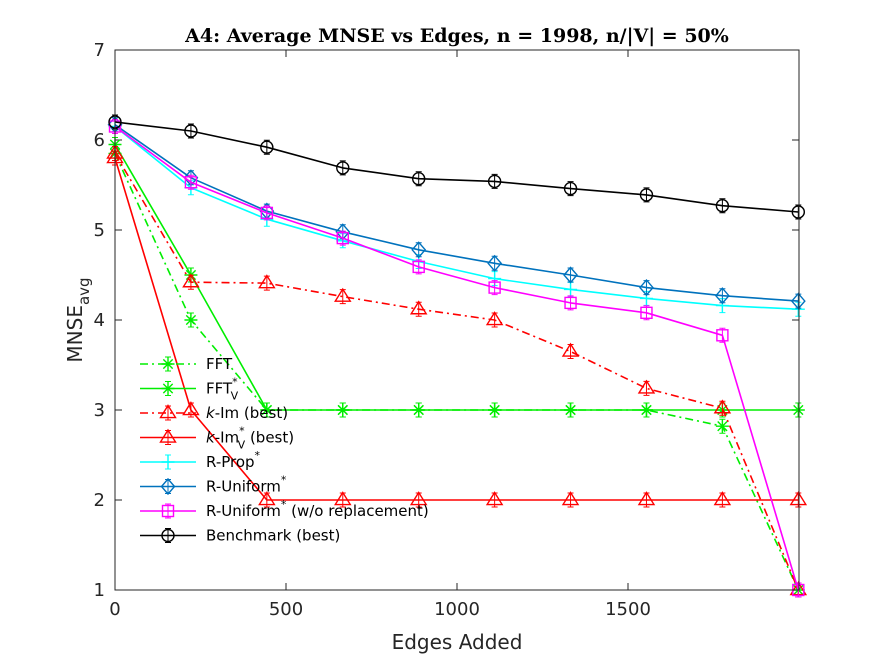  Describe the element at coordinates (99, 230) in the screenshot. I see `y-tick-label: 5` at that location.